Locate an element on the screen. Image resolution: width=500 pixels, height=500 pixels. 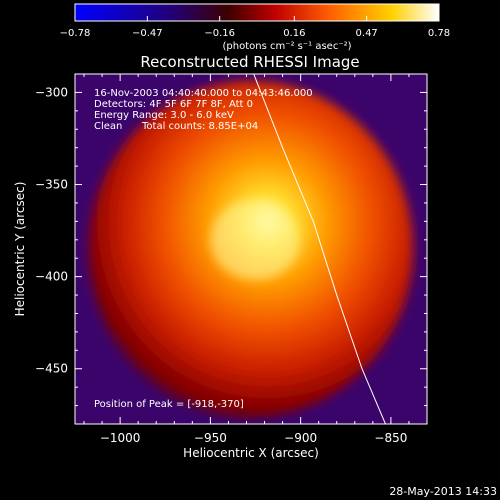
colorbar-tick-label: 0.16 is located at coordinates (294, 33).